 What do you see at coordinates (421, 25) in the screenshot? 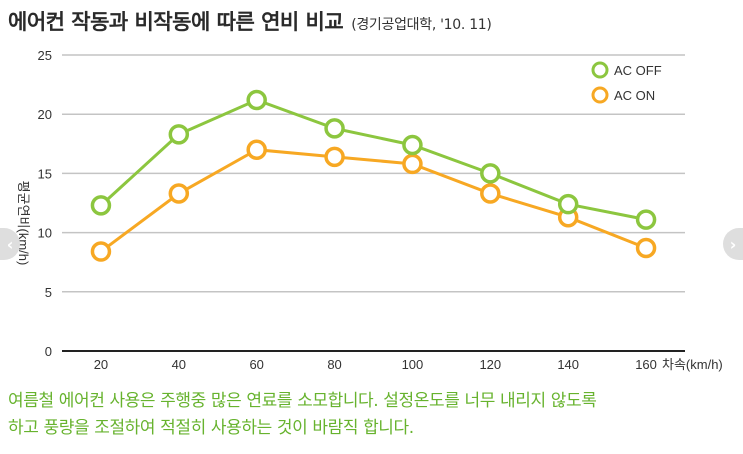
I see `chart-source: (경기공업대학, '10. 11)` at bounding box center [421, 25].